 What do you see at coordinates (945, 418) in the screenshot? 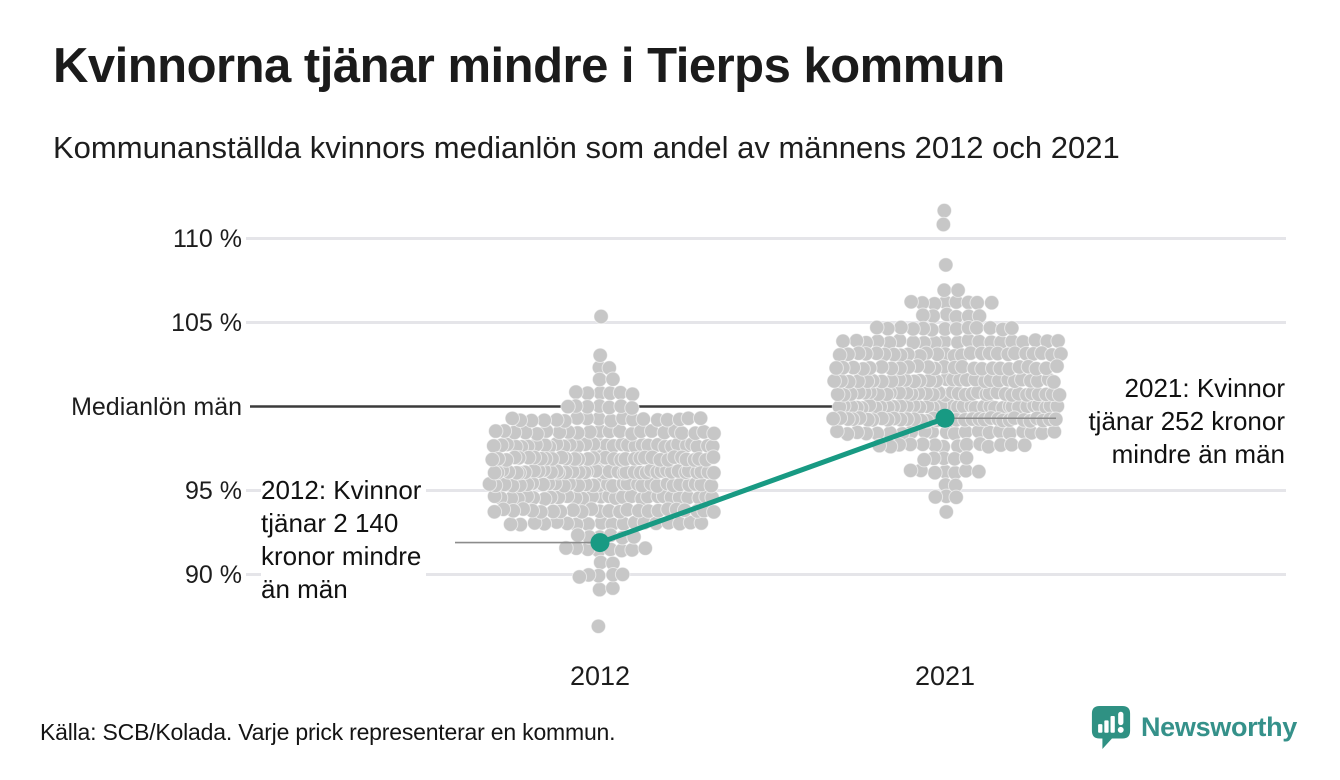
I see `highlight-point-2021` at bounding box center [945, 418].